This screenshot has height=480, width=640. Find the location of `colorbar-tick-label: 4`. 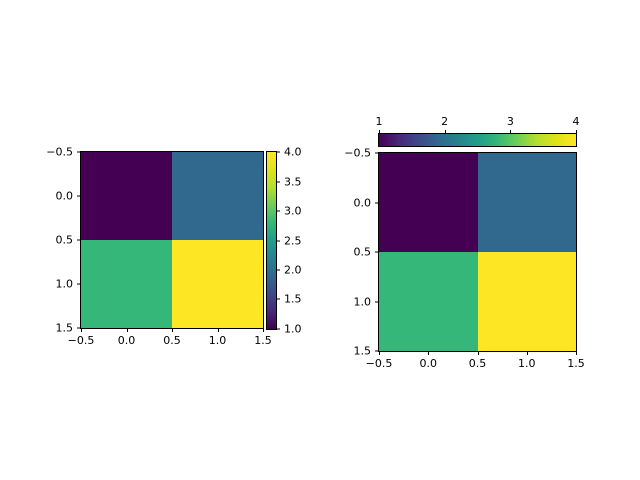

colorbar-tick-label: 4 is located at coordinates (576, 121).